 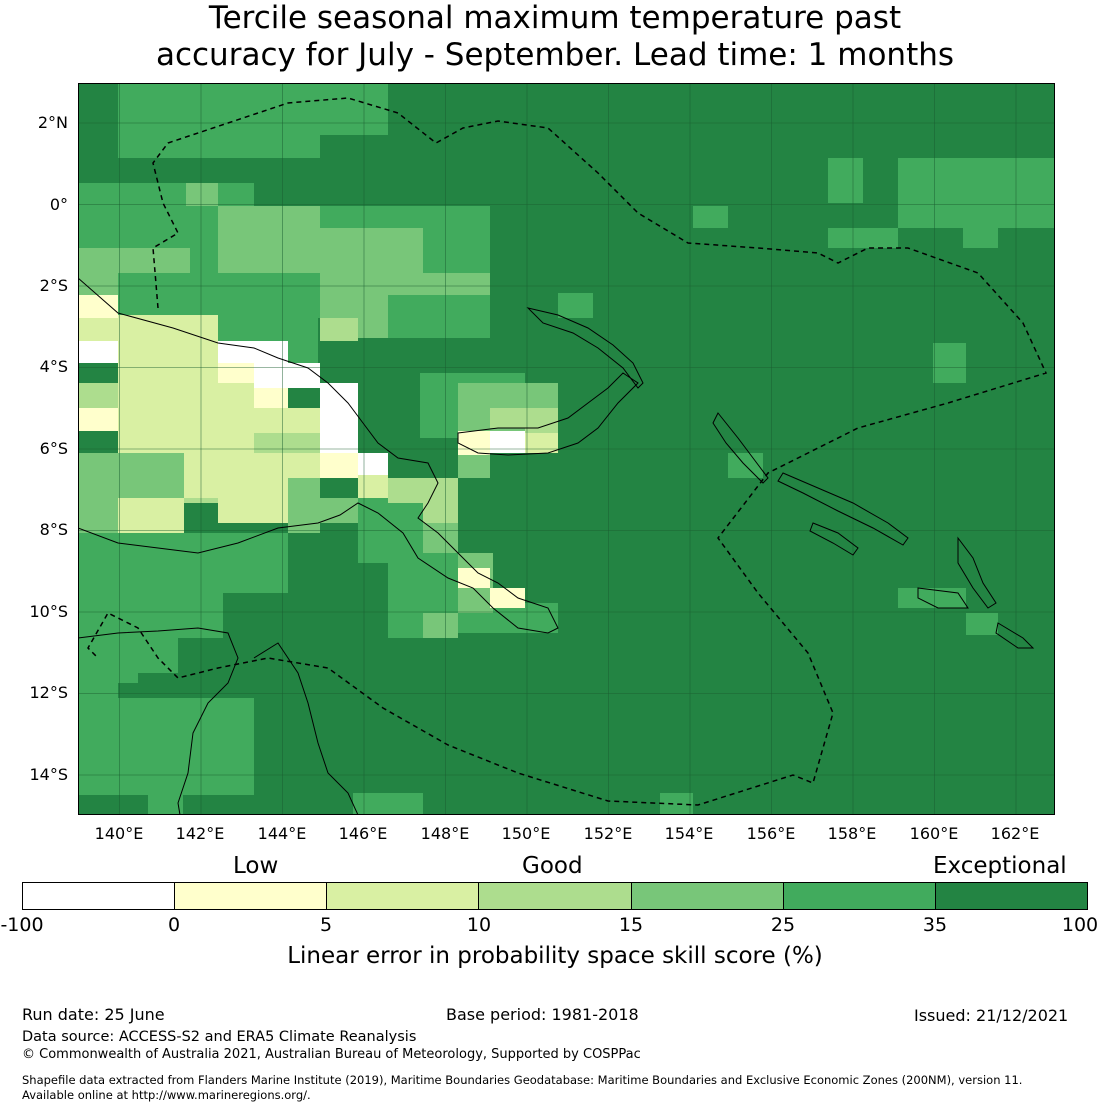 I want to click on colorbar-tick: 35, so click(x=935, y=925).